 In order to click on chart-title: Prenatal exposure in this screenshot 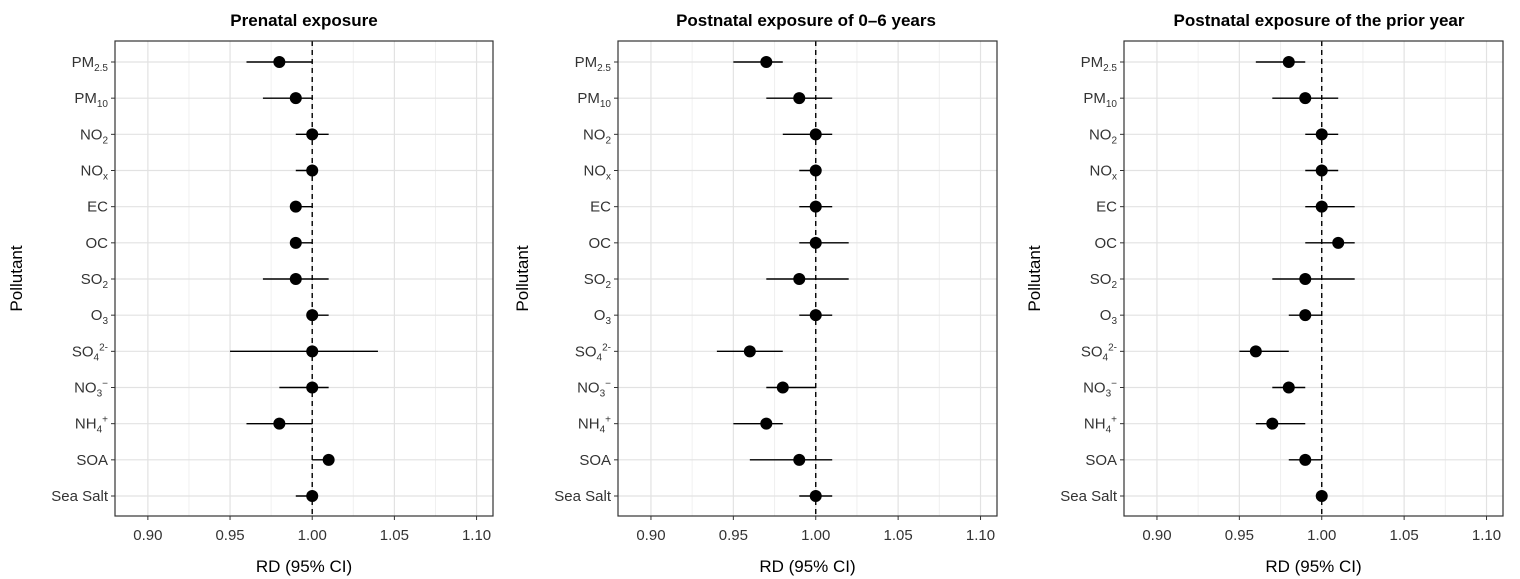, I will do `click(303, 20)`.